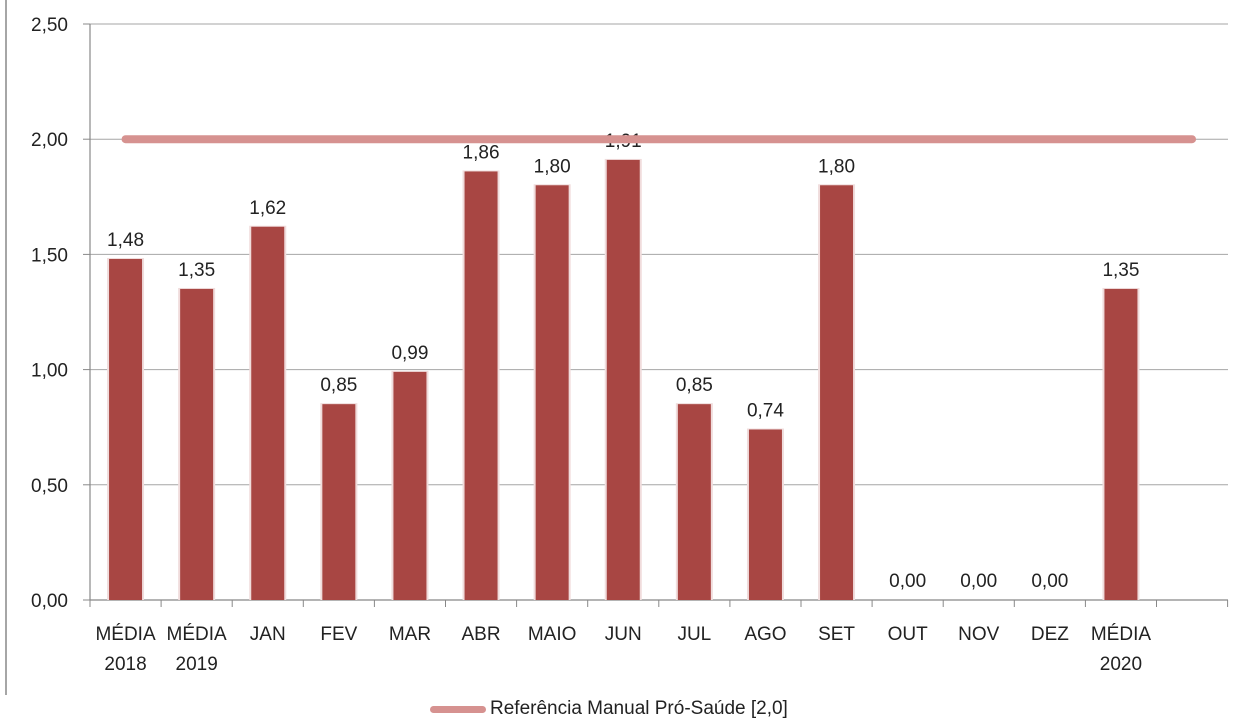 The height and width of the screenshot is (725, 1248). Describe the element at coordinates (623, 634) in the screenshot. I see `x-tick-label: JUN` at that location.